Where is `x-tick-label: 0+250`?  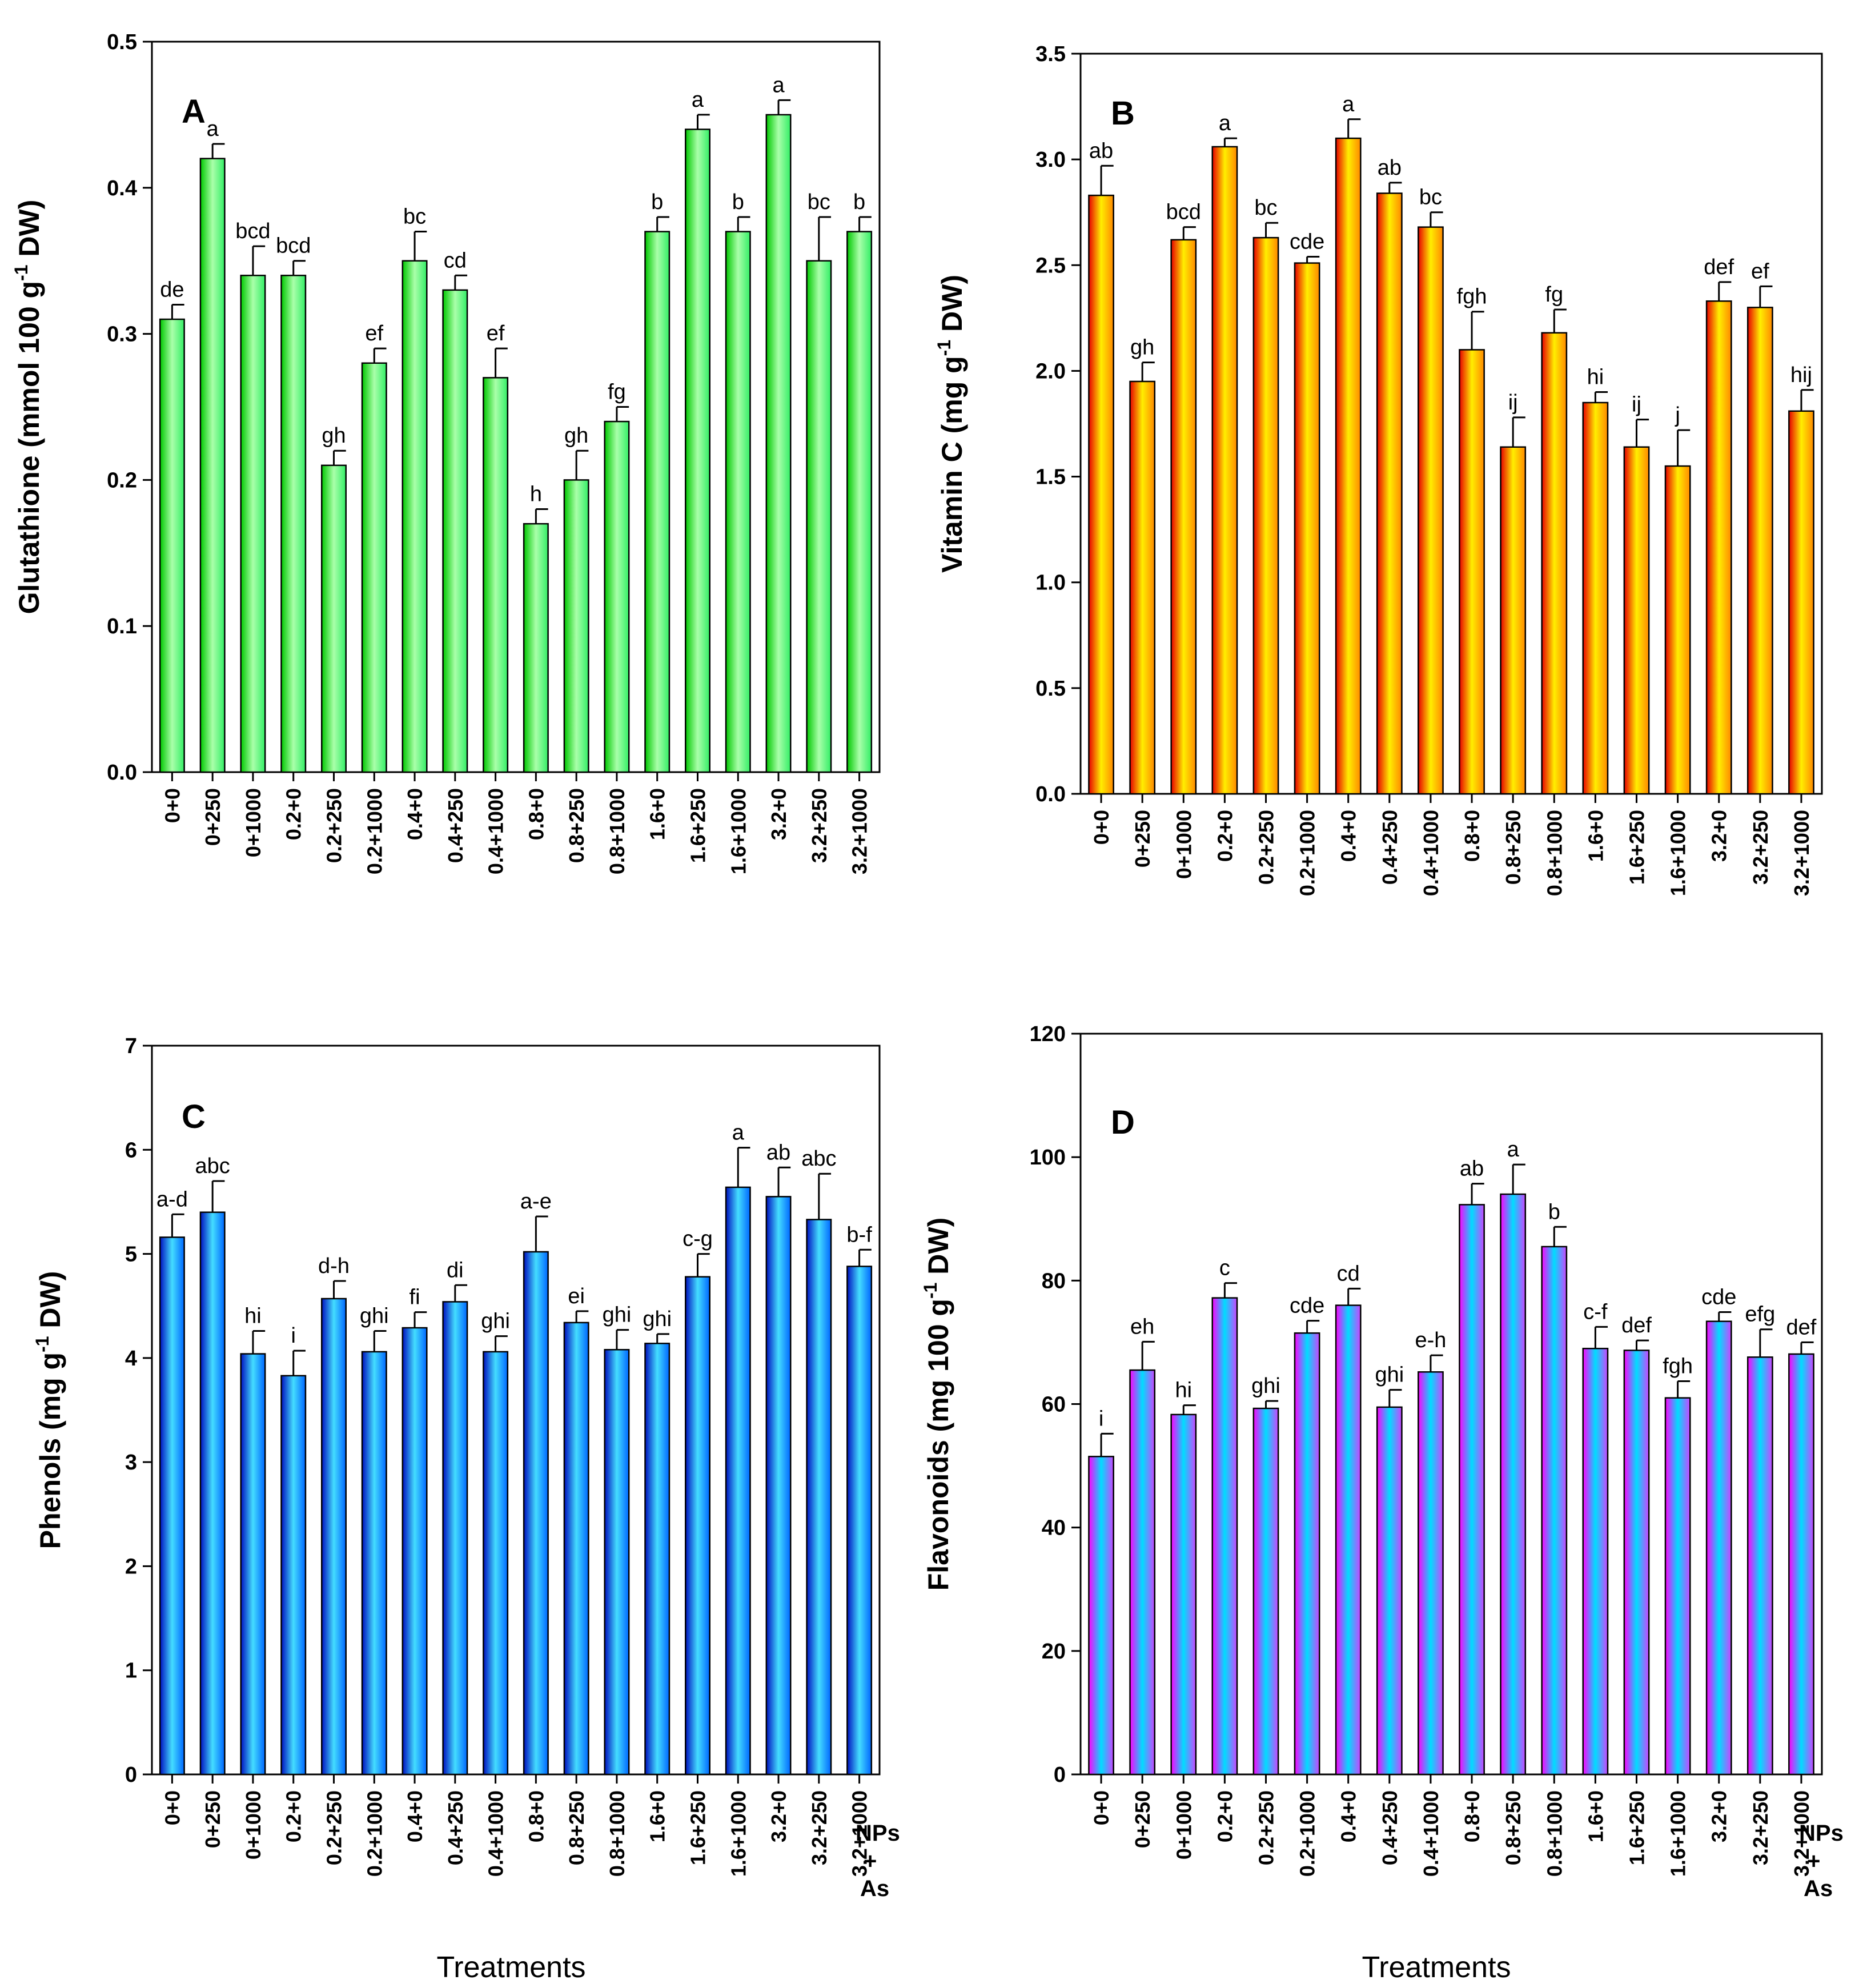
x-tick-label: 0+250 is located at coordinates (1142, 839).